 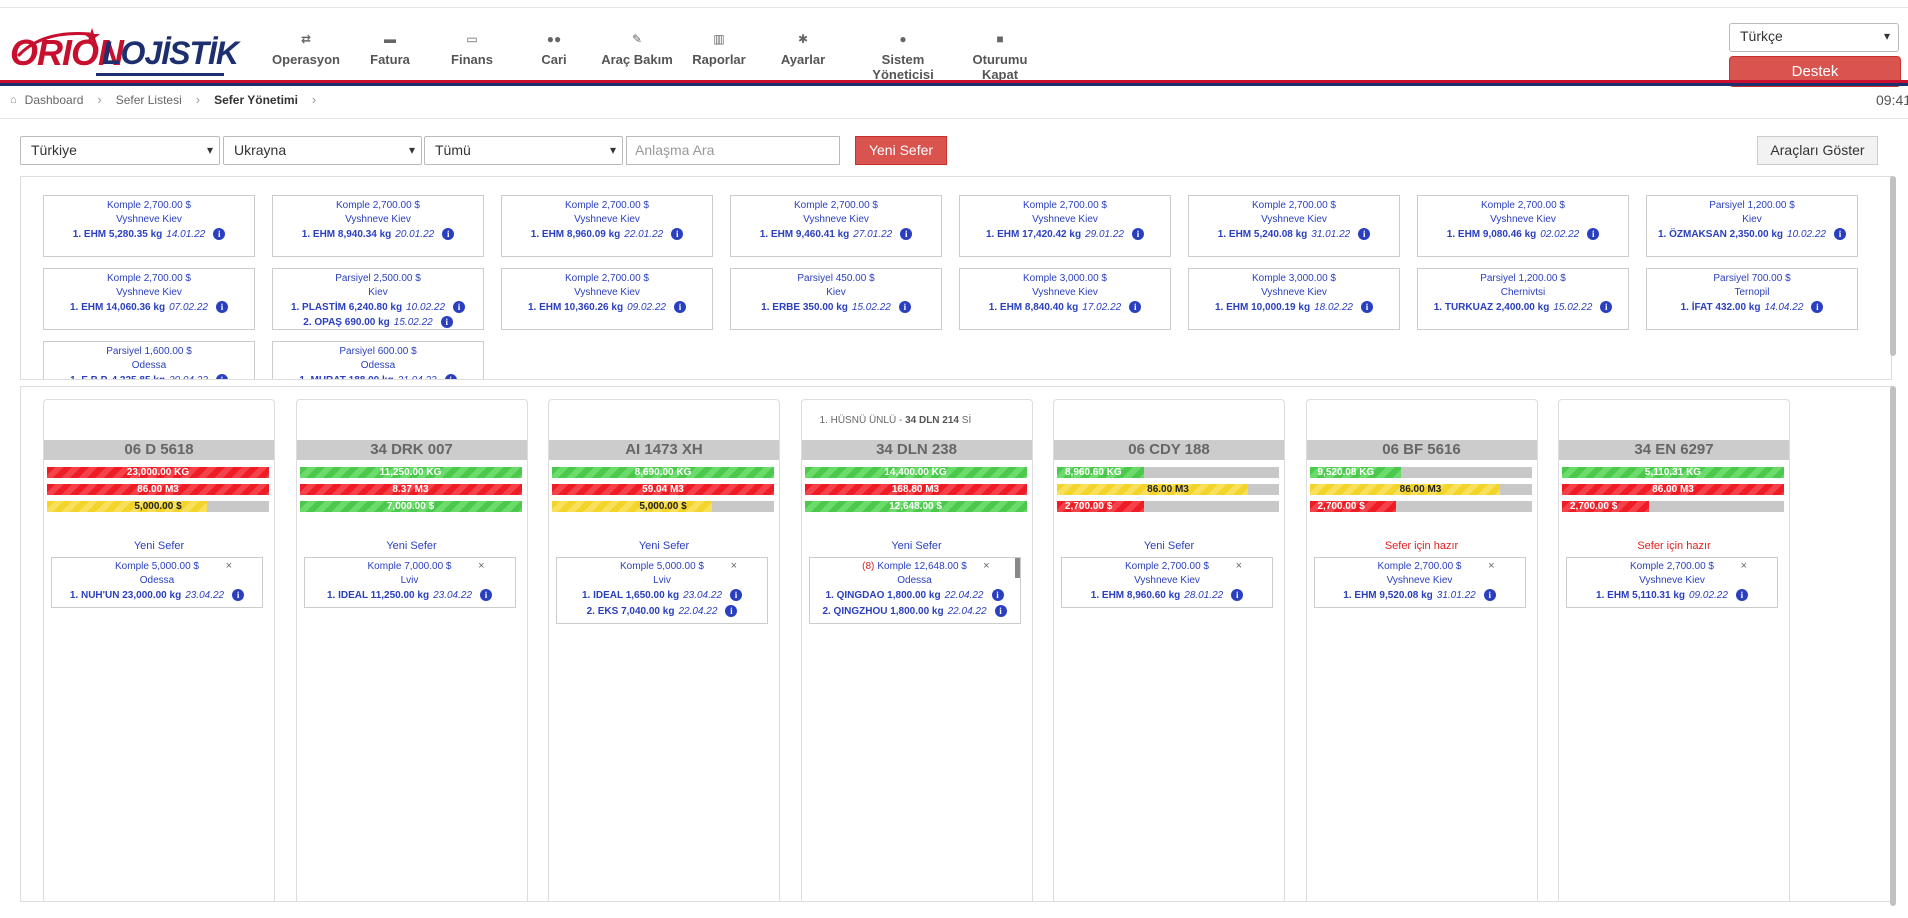 What do you see at coordinates (637, 56) in the screenshot?
I see `menu-item-araç-bakım: ✎ Araç Bakım` at bounding box center [637, 56].